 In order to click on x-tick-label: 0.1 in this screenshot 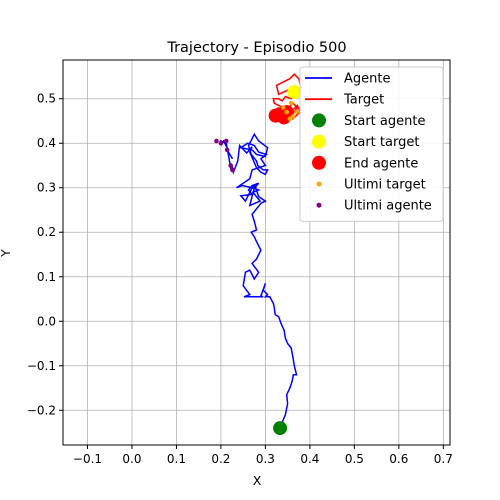, I will do `click(176, 459)`.